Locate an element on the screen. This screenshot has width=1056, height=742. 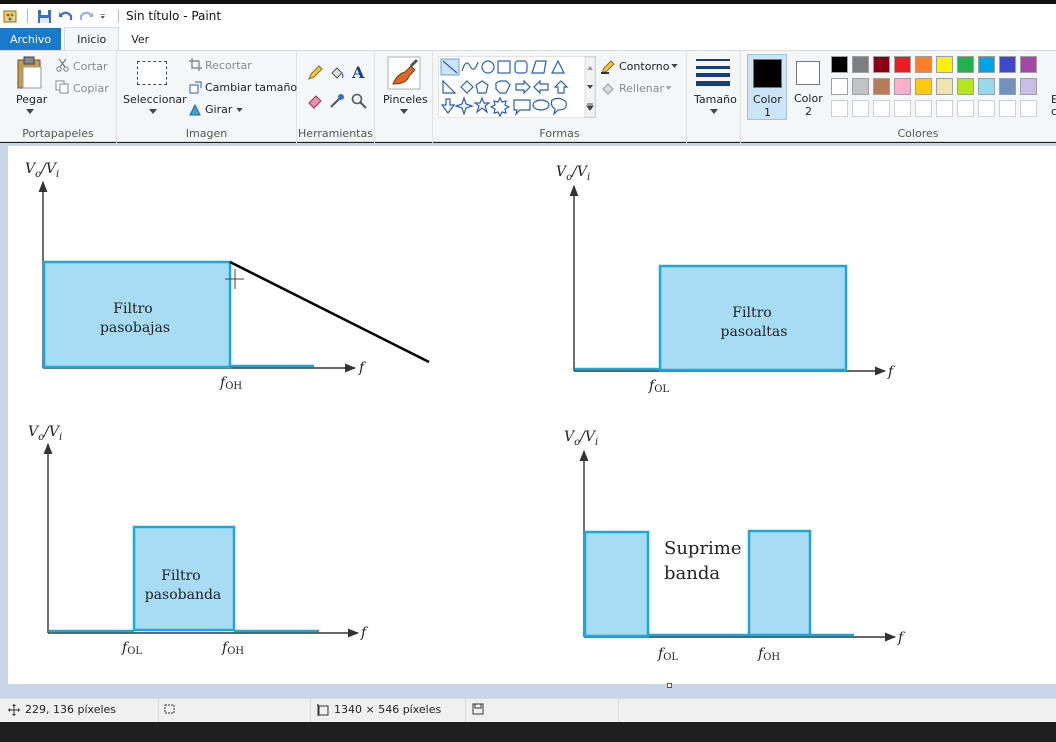
edit-colors-button-partial: E is located at coordinates (1053, 99).